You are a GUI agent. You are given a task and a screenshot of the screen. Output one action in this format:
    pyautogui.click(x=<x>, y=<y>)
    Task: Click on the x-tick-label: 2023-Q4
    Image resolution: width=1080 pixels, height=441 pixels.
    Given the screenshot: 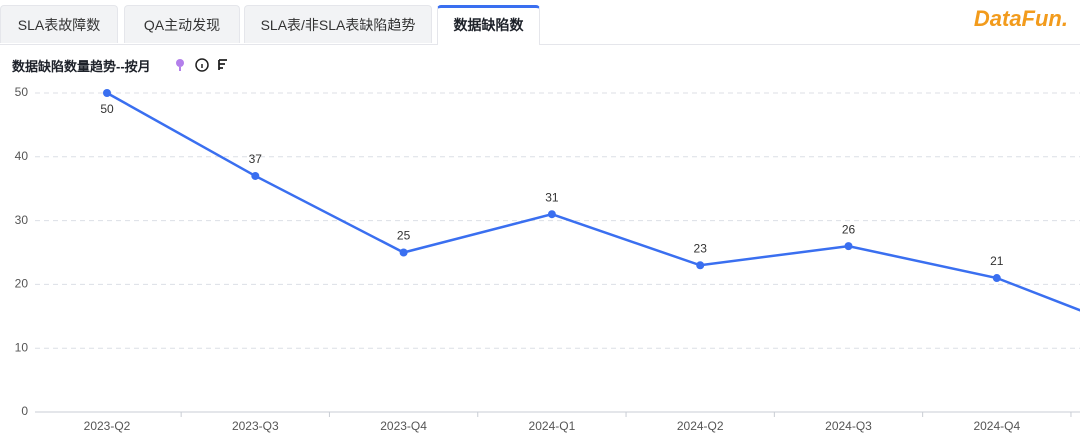 What is the action you would take?
    pyautogui.click(x=403, y=426)
    